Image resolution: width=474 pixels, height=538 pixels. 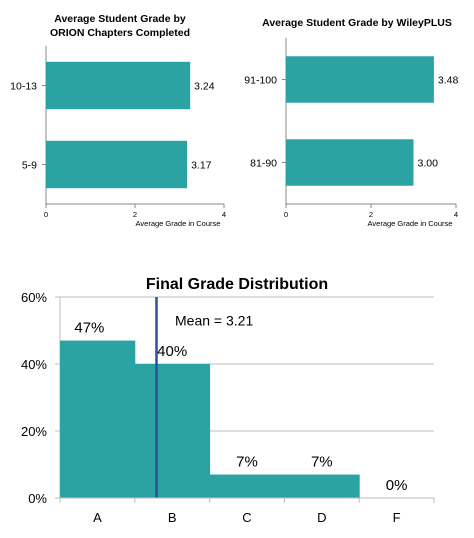 What do you see at coordinates (410, 223) in the screenshot?
I see `wiley-x-axis-label: Average Grade in Course` at bounding box center [410, 223].